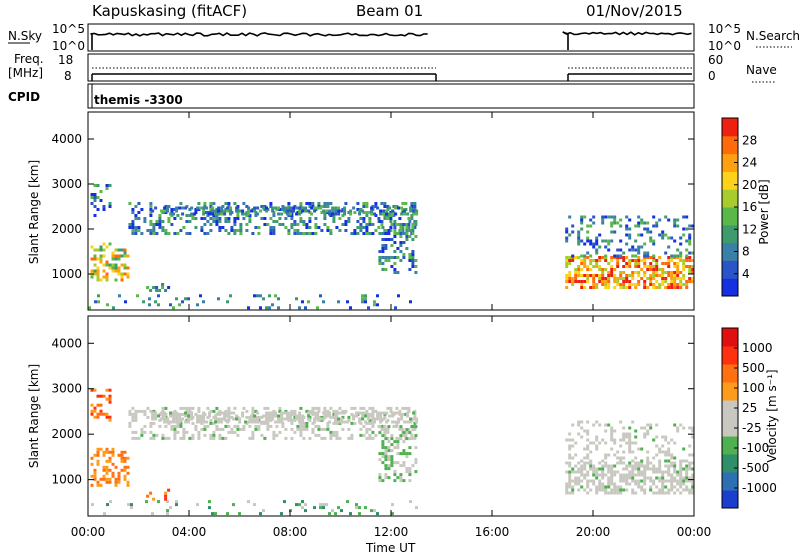  Describe the element at coordinates (749, 163) in the screenshot. I see `colorbar-tick-label: 24` at that location.